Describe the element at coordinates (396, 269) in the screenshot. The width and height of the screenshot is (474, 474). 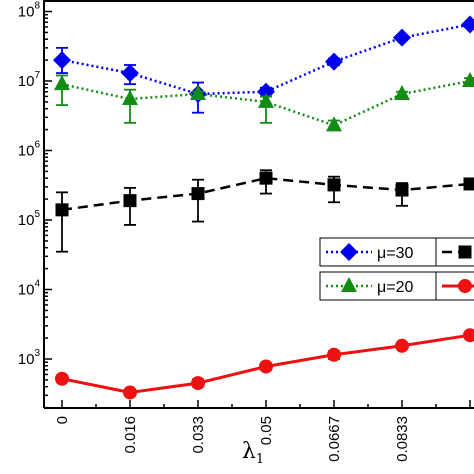
I see `legend: μ=30 μ=20` at that location.